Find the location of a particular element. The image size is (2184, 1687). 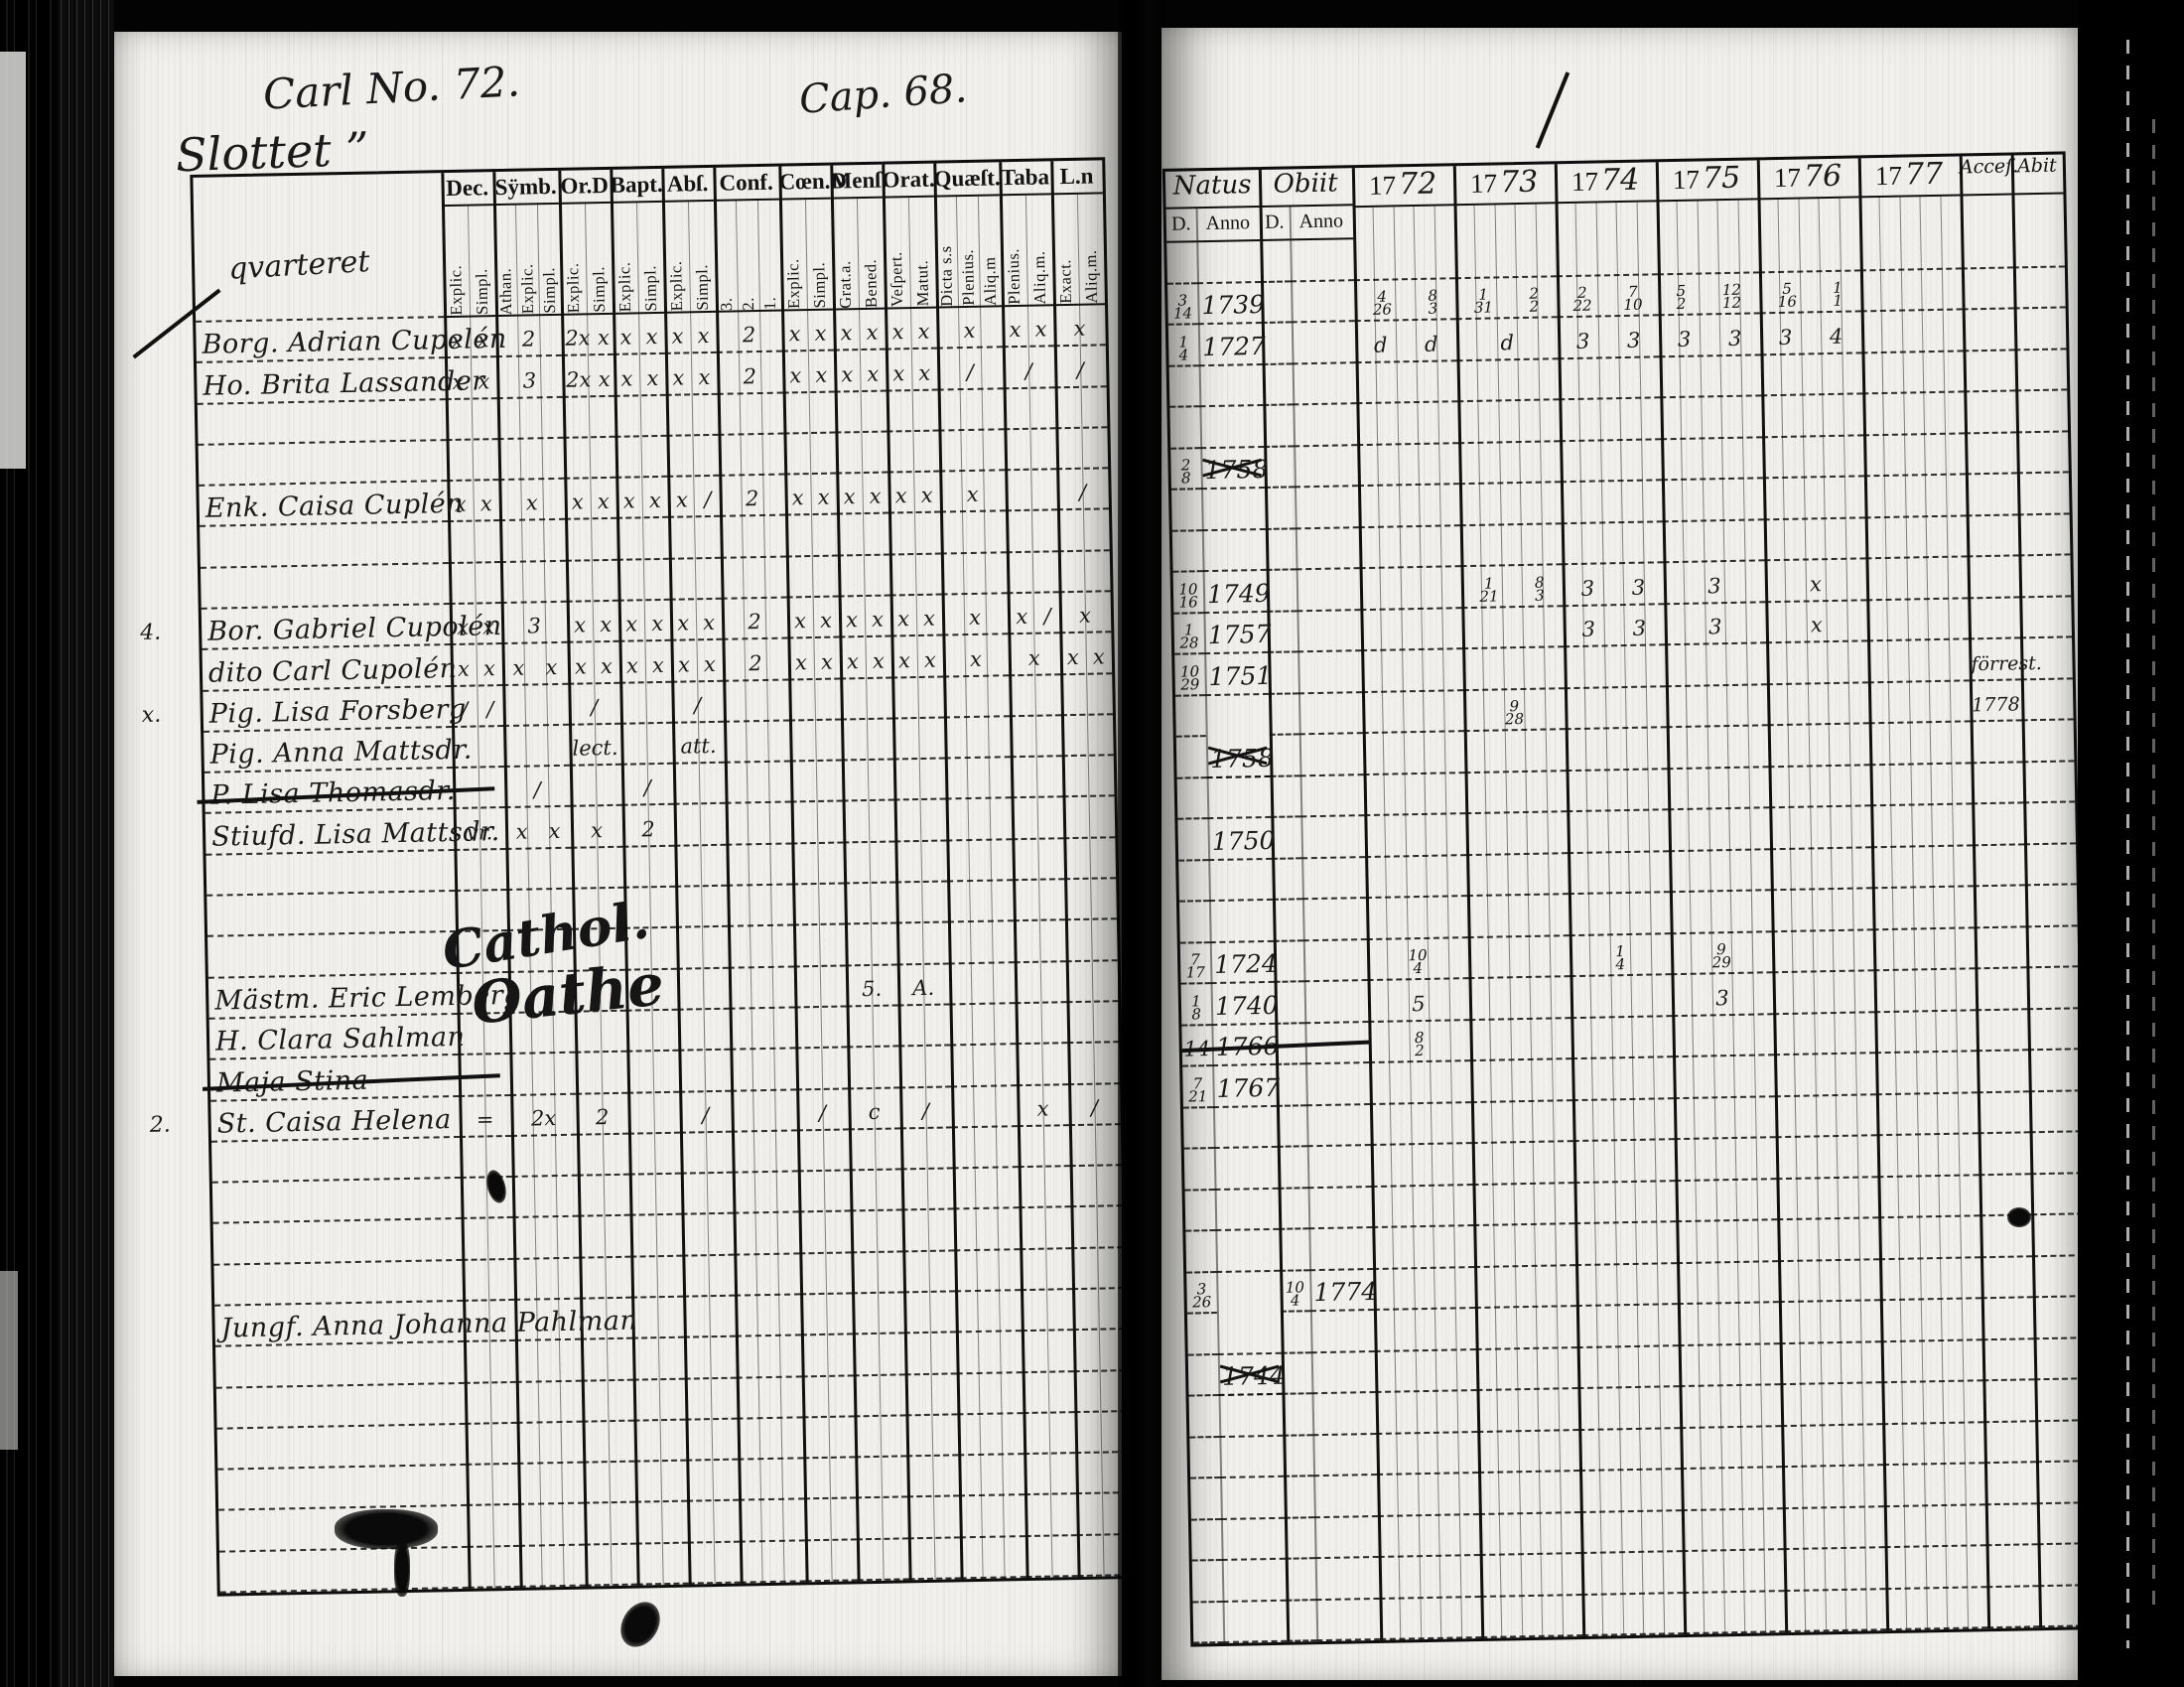

natus-day-cell: 3 26 is located at coordinates (1201, 1293).